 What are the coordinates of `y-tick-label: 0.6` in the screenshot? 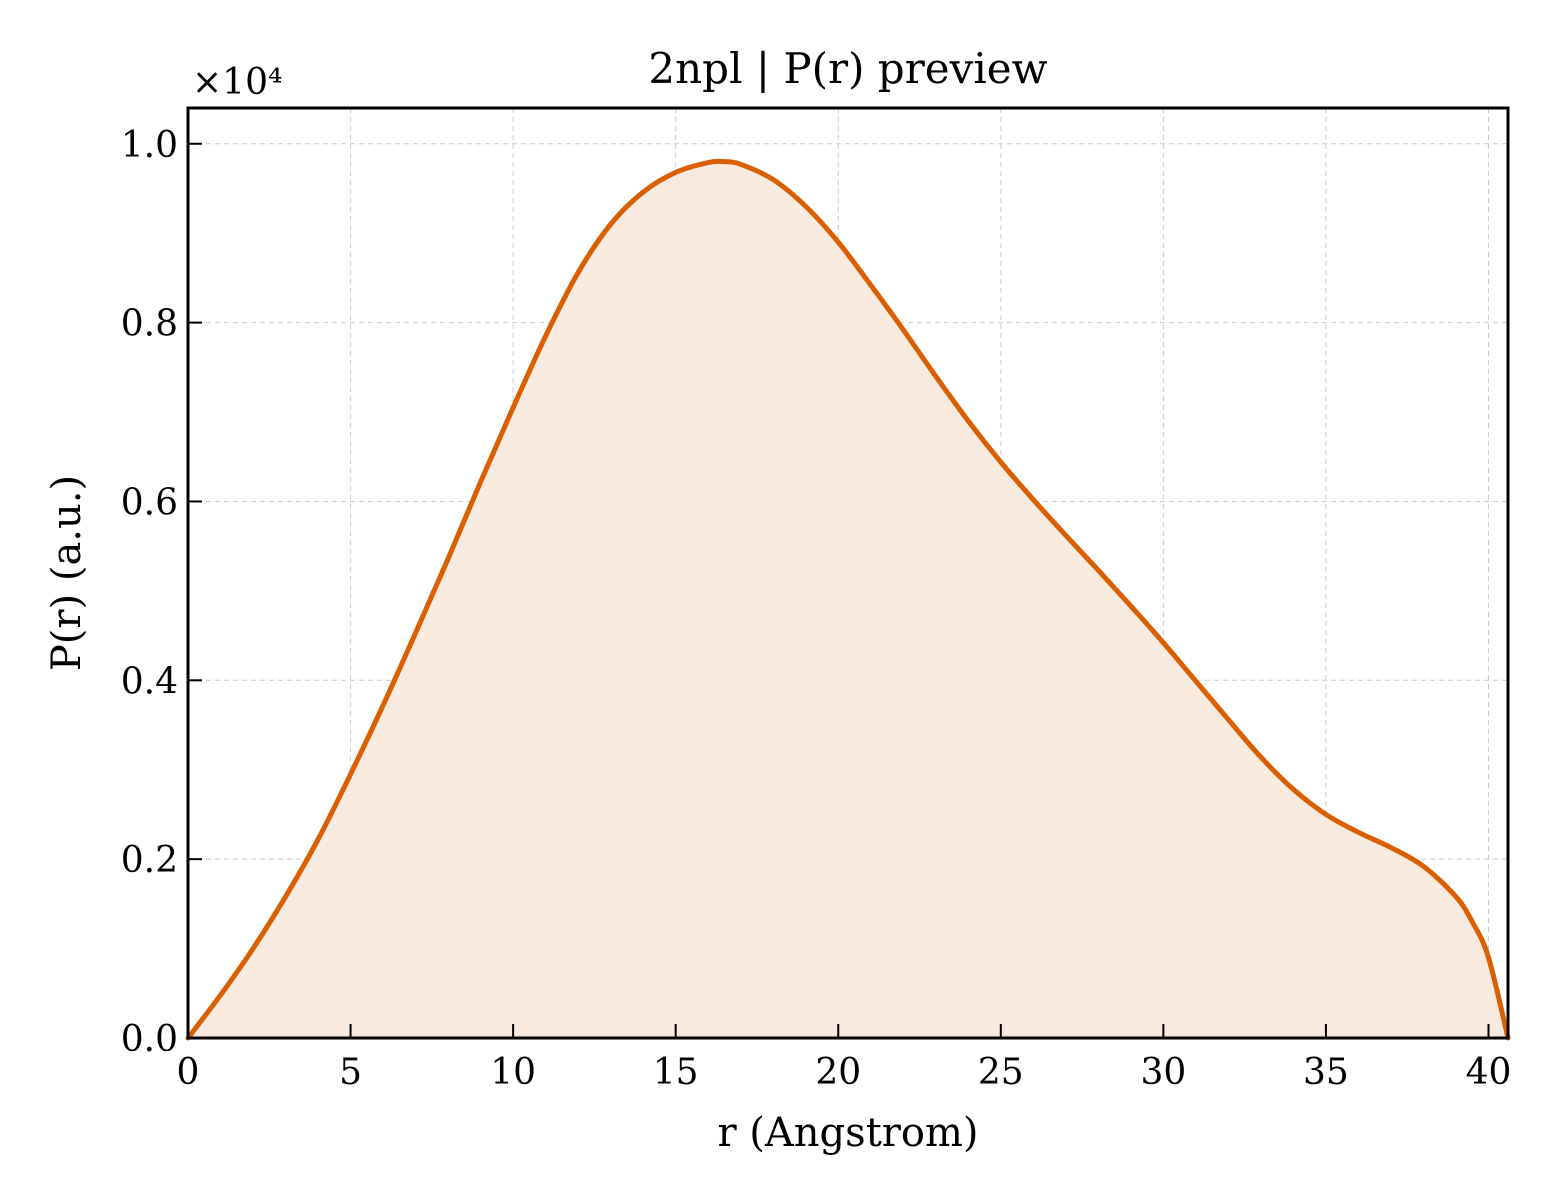 It's located at (149, 502).